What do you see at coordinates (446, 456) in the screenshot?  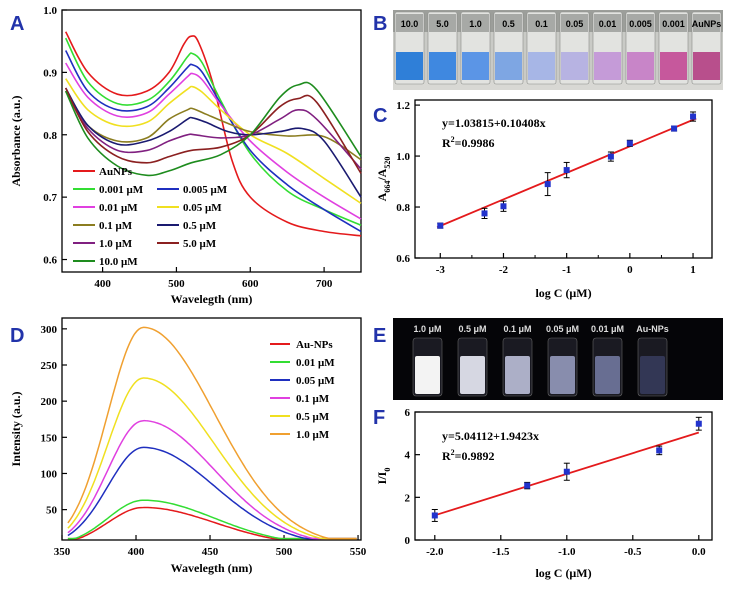 I see `r2-prefix: R` at bounding box center [446, 456].